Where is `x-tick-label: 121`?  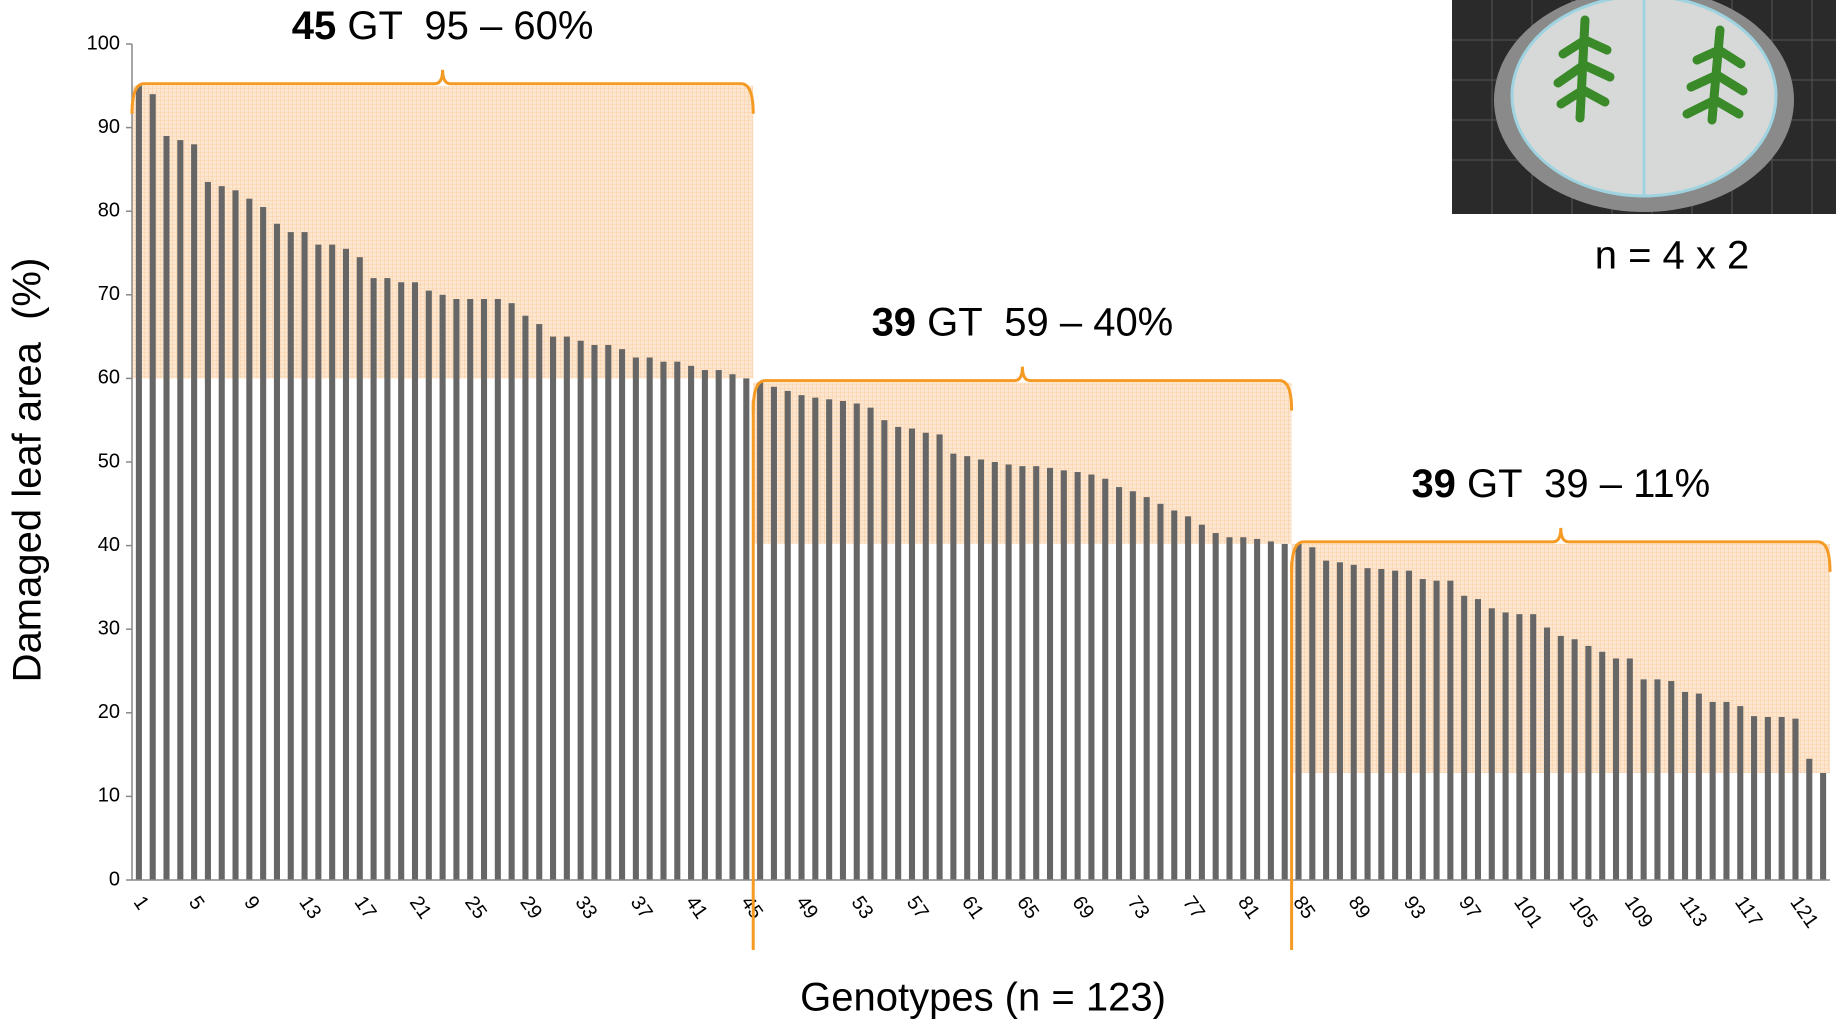 x-tick-label: 121 is located at coordinates (1803, 912).